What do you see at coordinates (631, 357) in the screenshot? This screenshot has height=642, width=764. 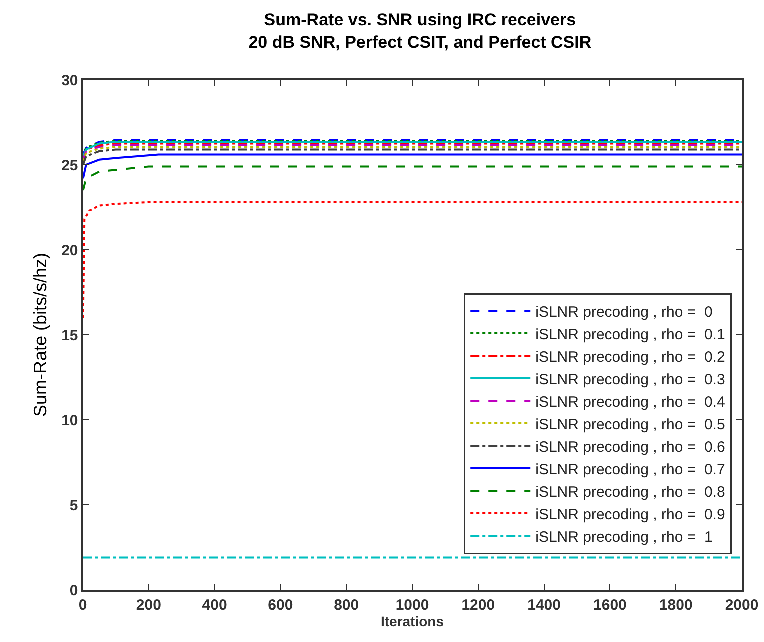 I see `legend-label: iSLNR precoding , rho = 0.2` at bounding box center [631, 357].